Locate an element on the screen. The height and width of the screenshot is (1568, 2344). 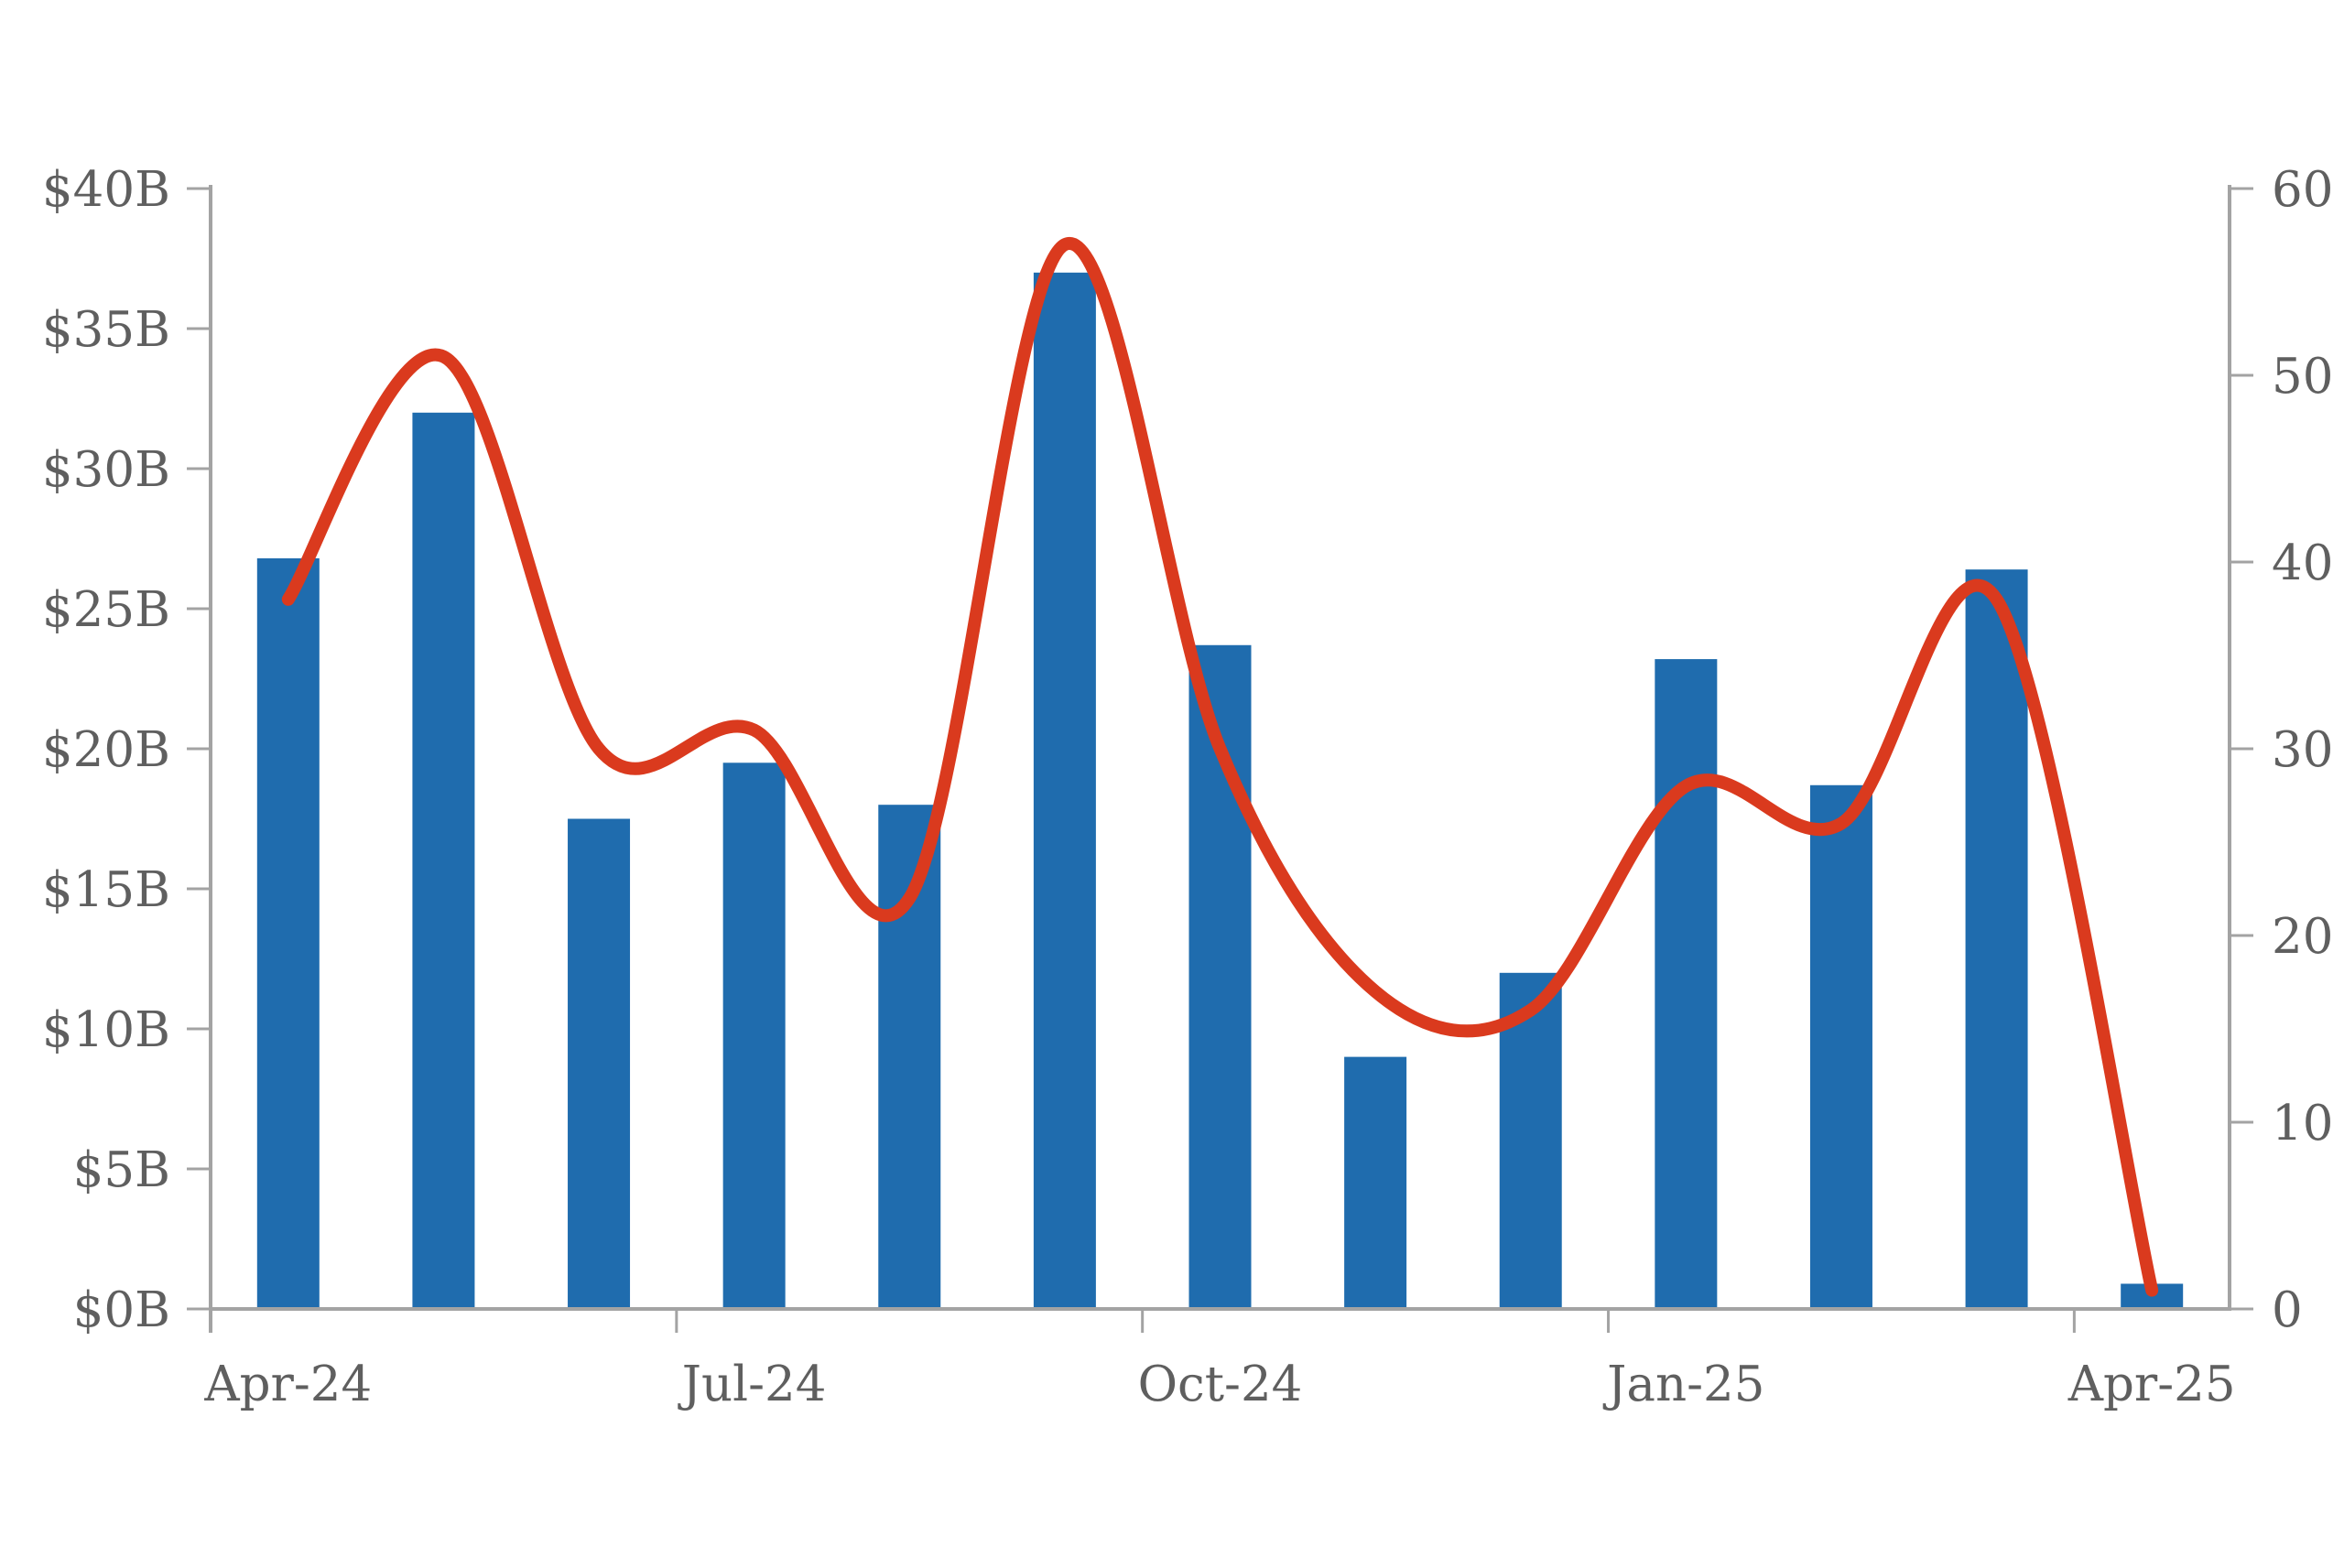
right-axis-tick-label: 40 is located at coordinates (2302, 563).